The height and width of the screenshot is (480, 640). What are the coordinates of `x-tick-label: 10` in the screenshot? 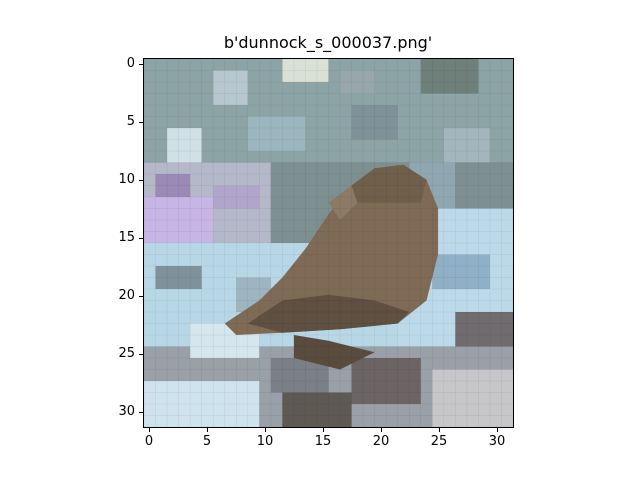 It's located at (265, 441).